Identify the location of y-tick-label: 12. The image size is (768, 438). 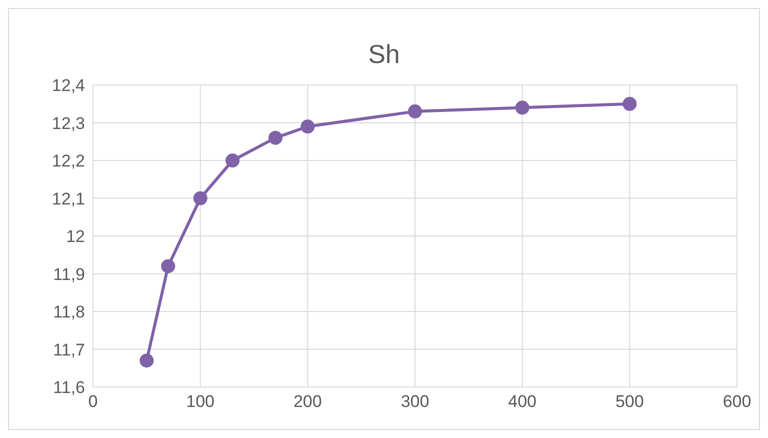
(75, 236).